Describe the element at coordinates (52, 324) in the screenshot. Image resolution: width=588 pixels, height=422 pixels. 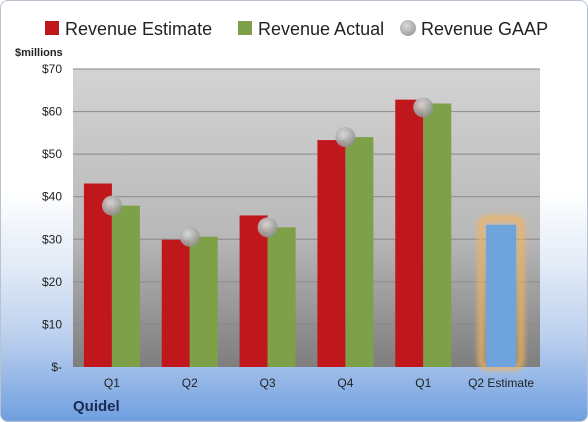
I see `y-tick-label: $10` at that location.